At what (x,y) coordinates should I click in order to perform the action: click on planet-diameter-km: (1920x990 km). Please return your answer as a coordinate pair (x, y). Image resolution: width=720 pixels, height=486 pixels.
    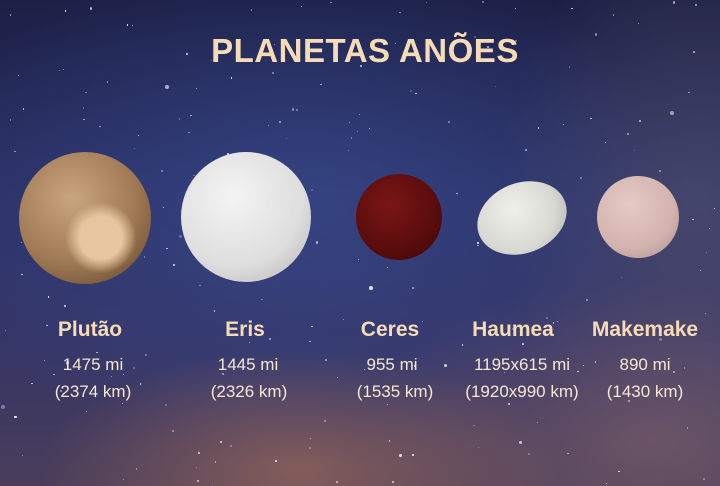
    Looking at the image, I should click on (522, 391).